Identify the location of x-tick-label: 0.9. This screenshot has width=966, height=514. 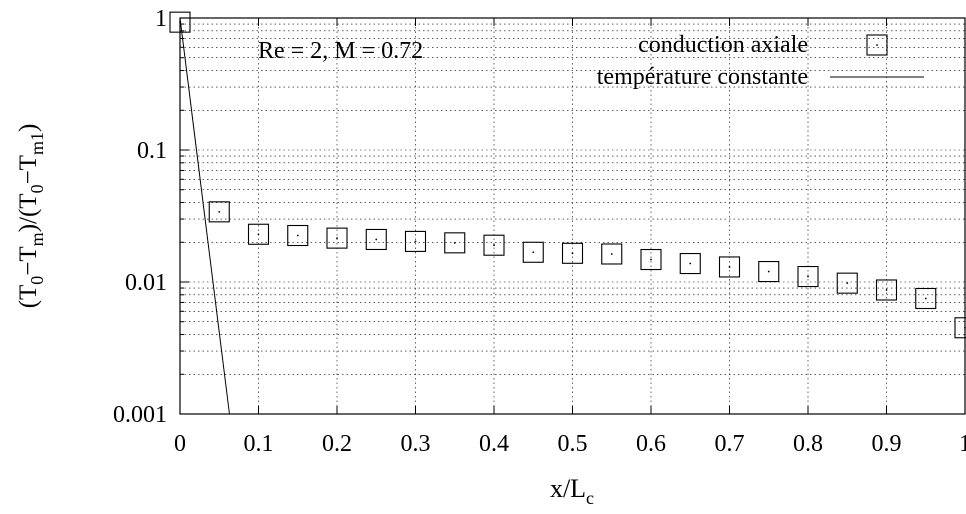
(887, 444).